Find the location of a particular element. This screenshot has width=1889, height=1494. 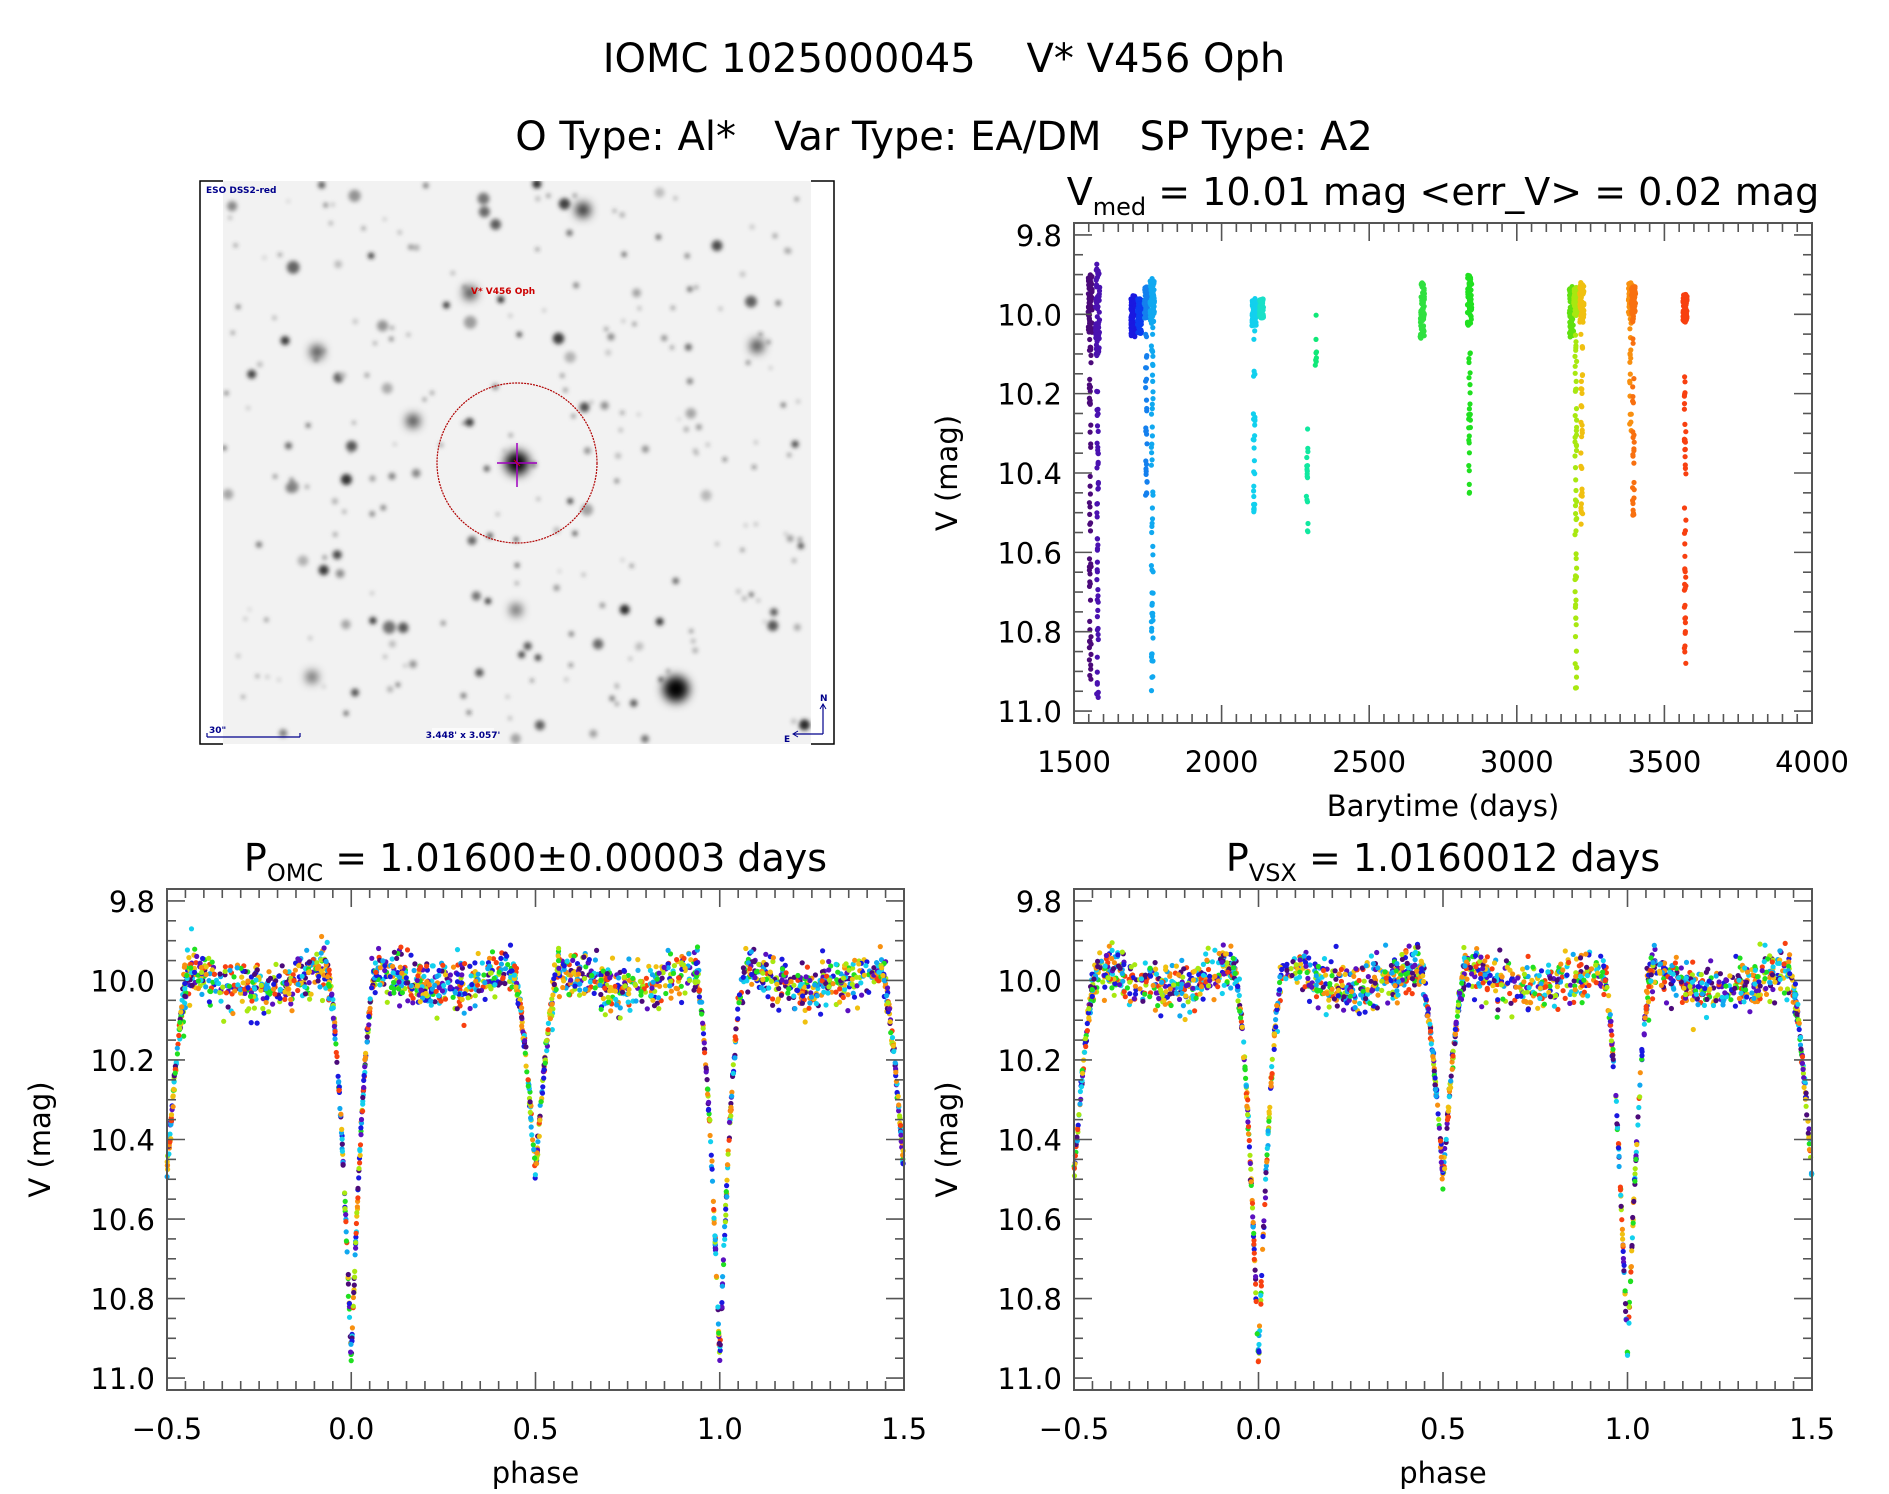

title-value: = 1.0160012 days is located at coordinates (1478, 858).